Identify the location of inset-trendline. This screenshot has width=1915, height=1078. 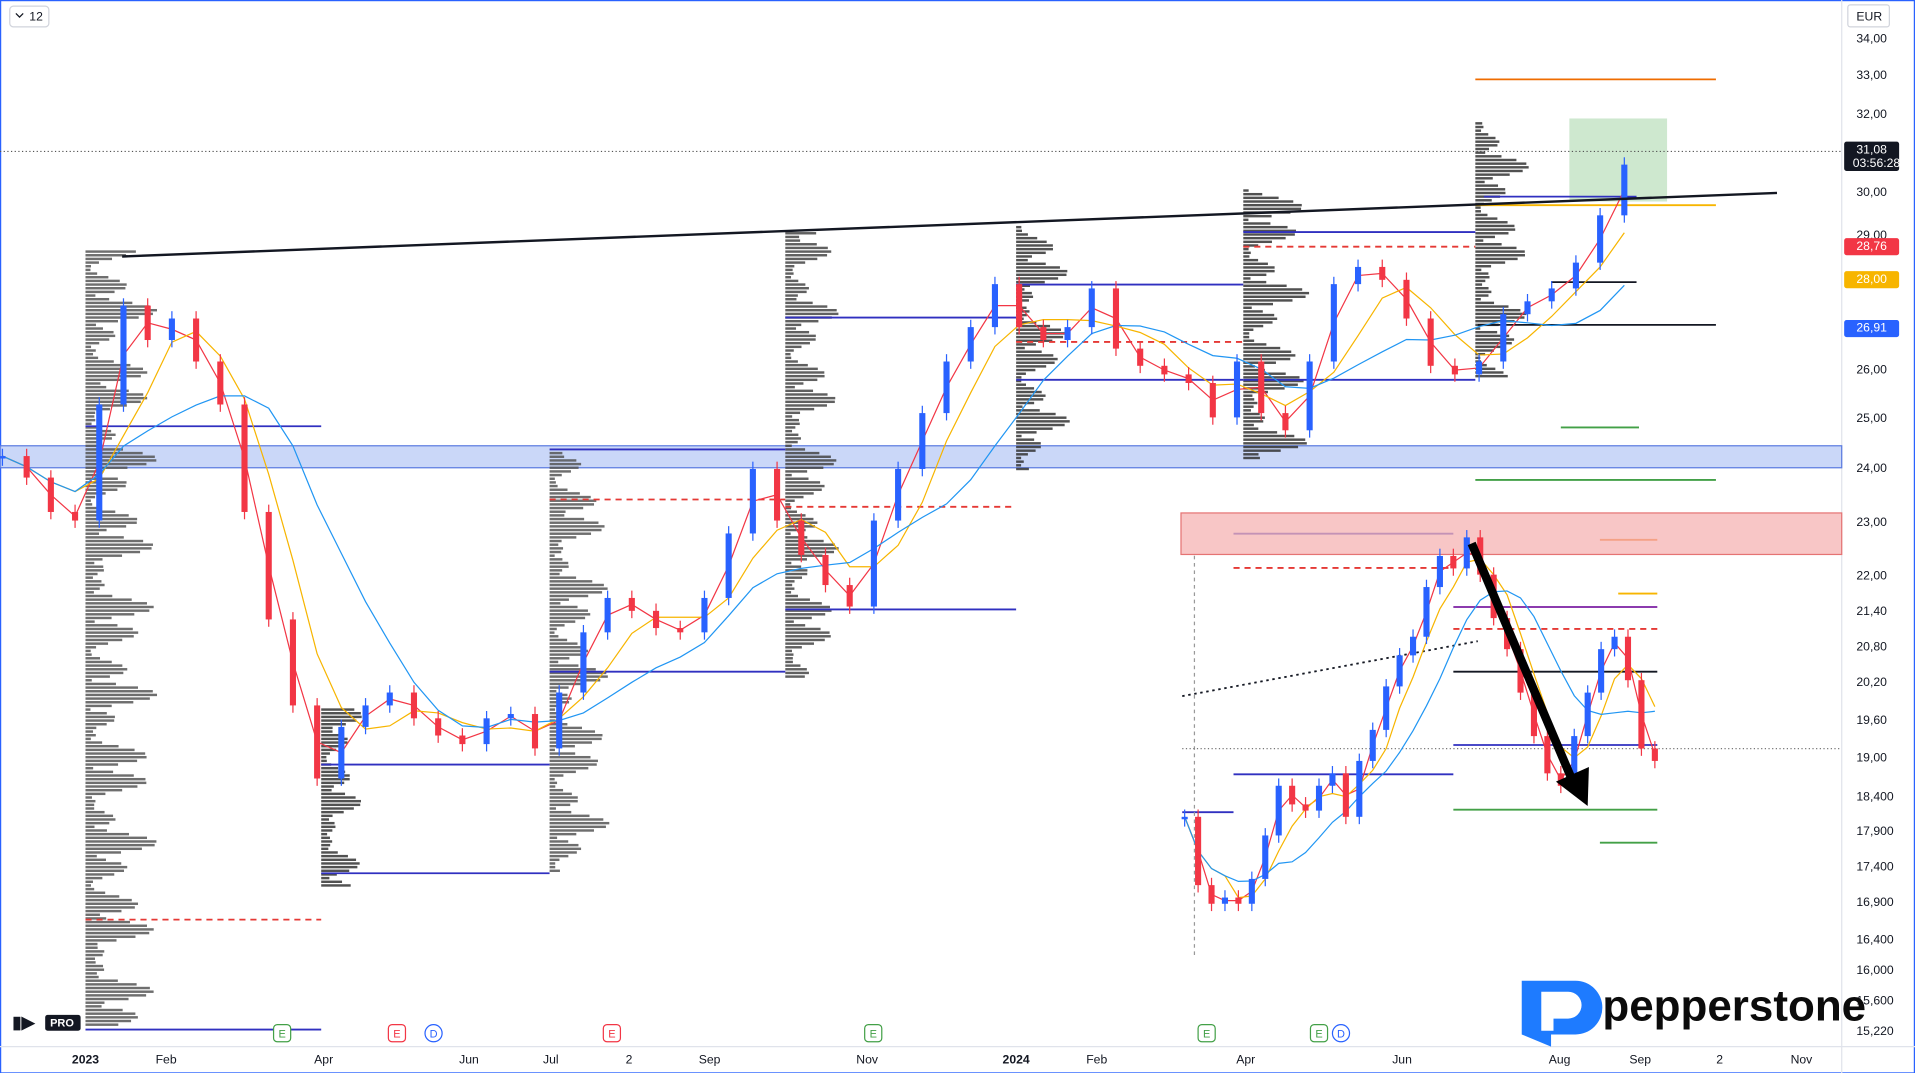
(1330, 669).